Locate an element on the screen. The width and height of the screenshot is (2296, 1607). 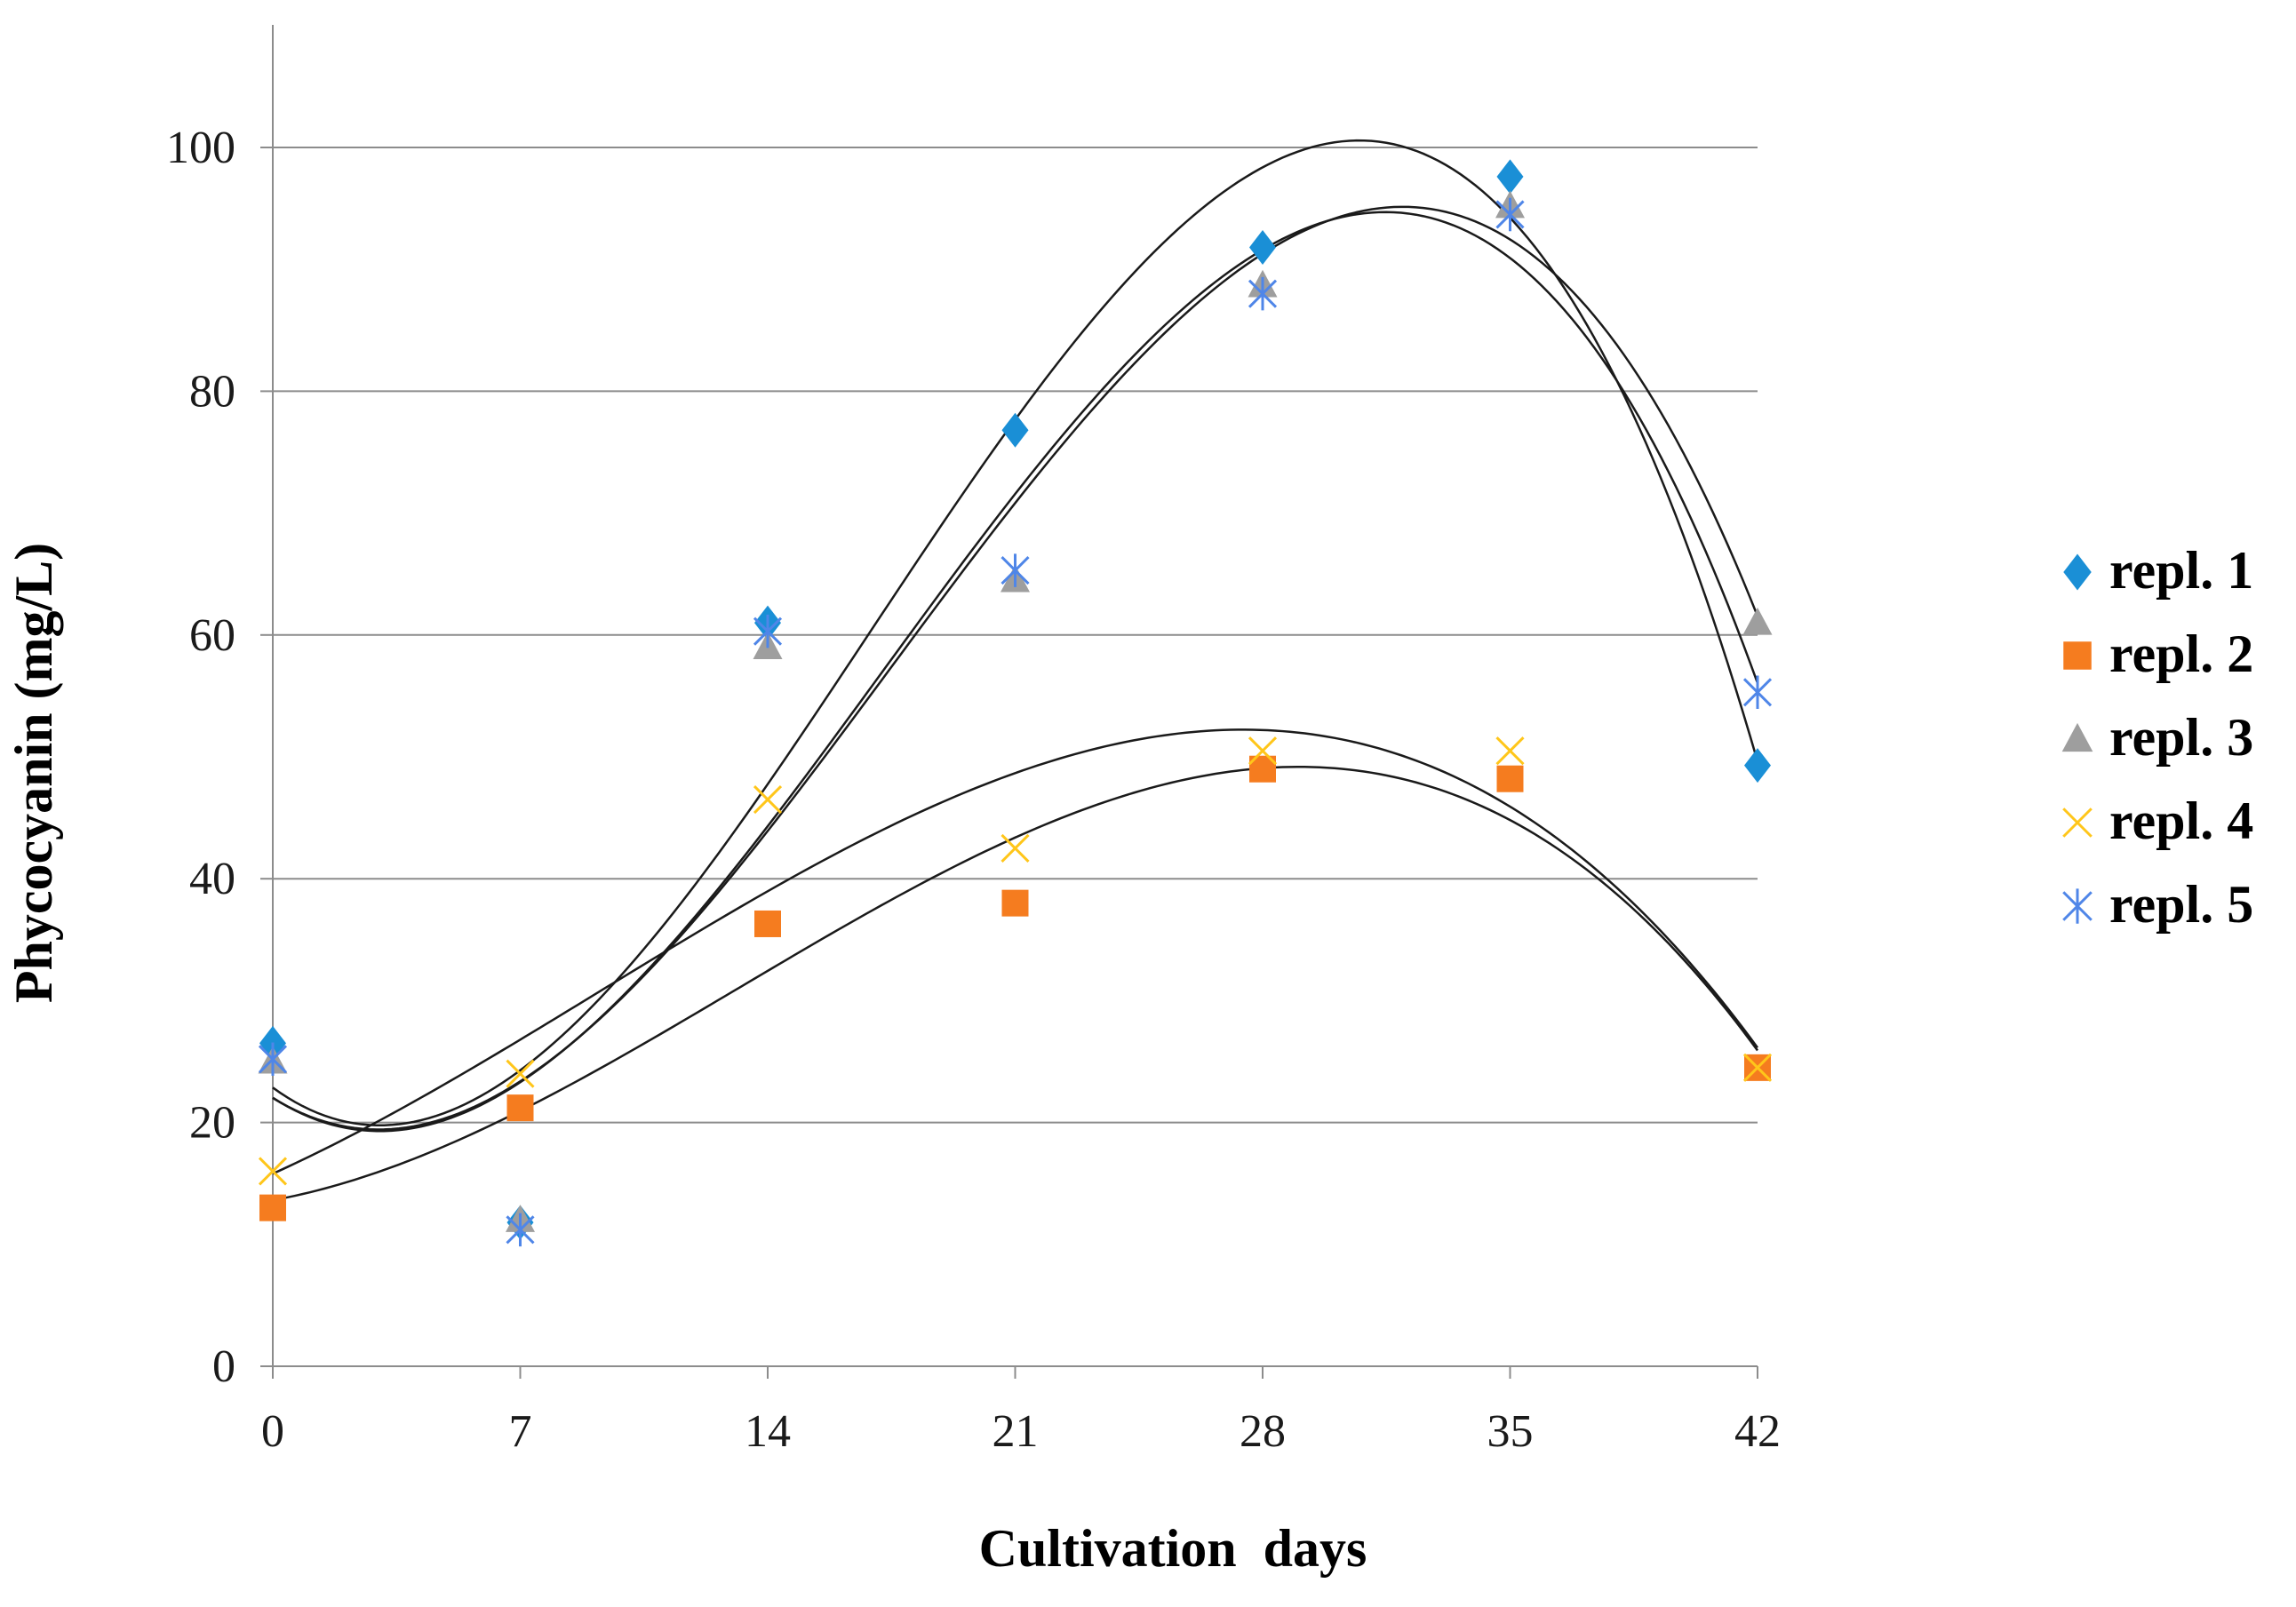
legend-item: repl. 3 is located at coordinates (2157, 737).